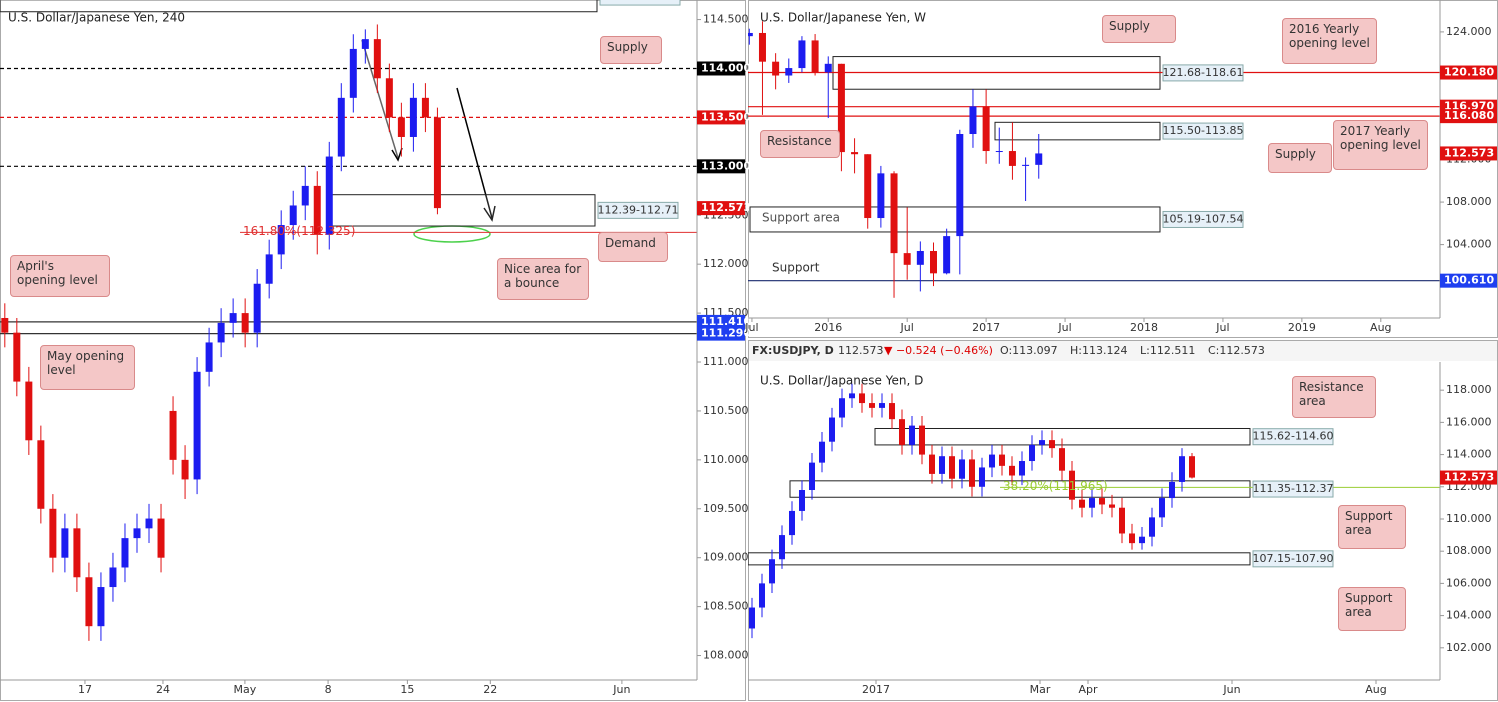 The height and width of the screenshot is (702, 1498). Describe the element at coordinates (96, 18) in the screenshot. I see `chart-title: U.S. Dollar/Japanese Yen, 240` at that location.